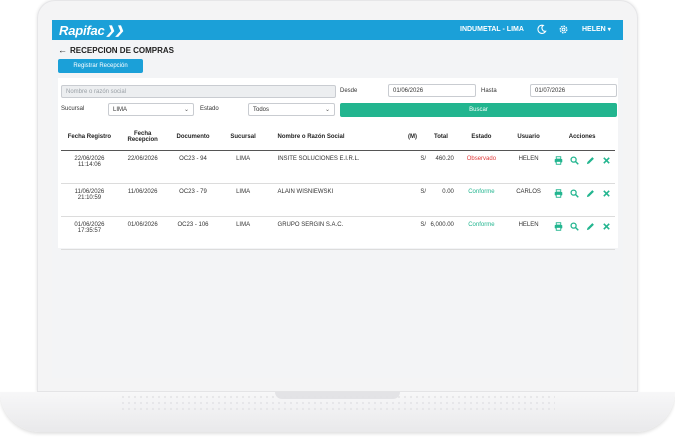 This screenshot has height=440, width=675. I want to click on top-bar: Rapifac ❯❯ INDUMETAL - LIMA HELEN ▾, so click(337, 30).